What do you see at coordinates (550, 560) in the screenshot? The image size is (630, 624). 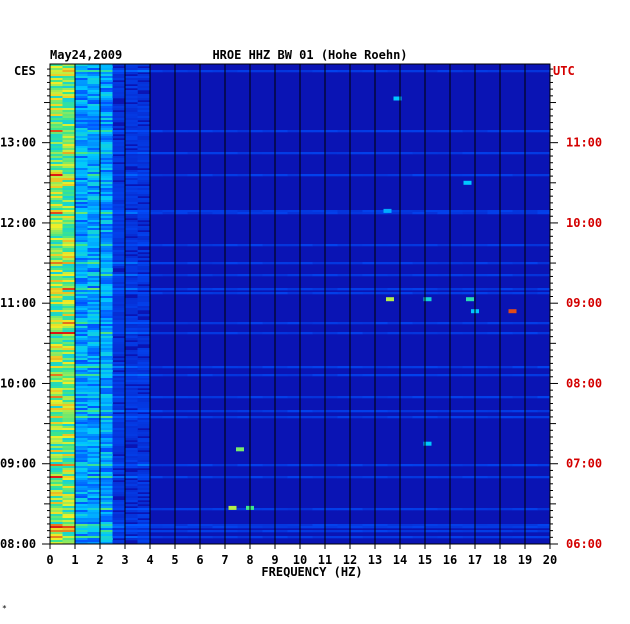 I see `frequency-tick-label: 20` at bounding box center [550, 560].